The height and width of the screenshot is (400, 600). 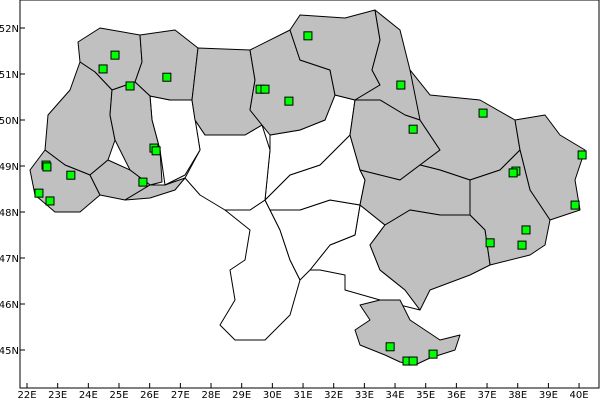 I want to click on x-tick-label: 23E, so click(x=57, y=395).